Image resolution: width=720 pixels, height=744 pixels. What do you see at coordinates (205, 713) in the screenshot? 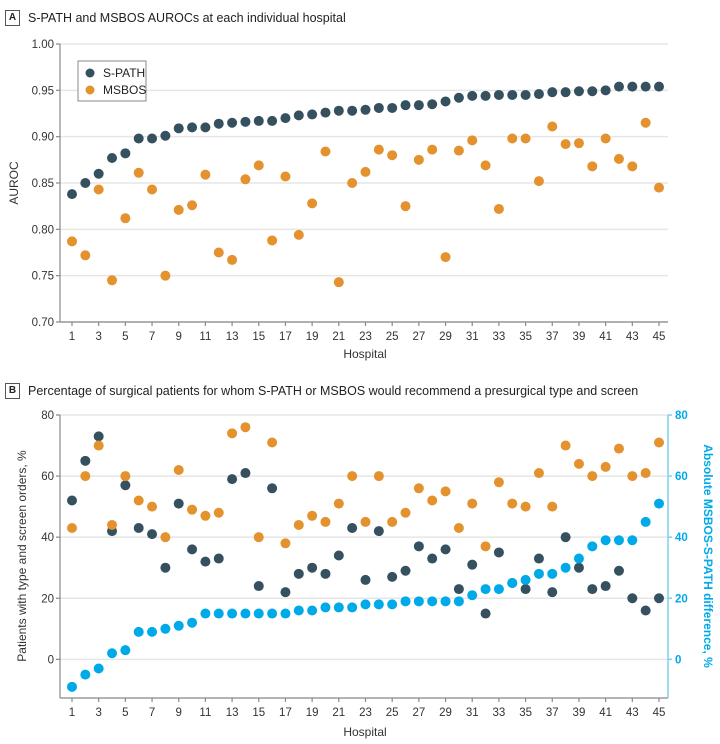
I see `x-tick-label: 11` at bounding box center [205, 713].